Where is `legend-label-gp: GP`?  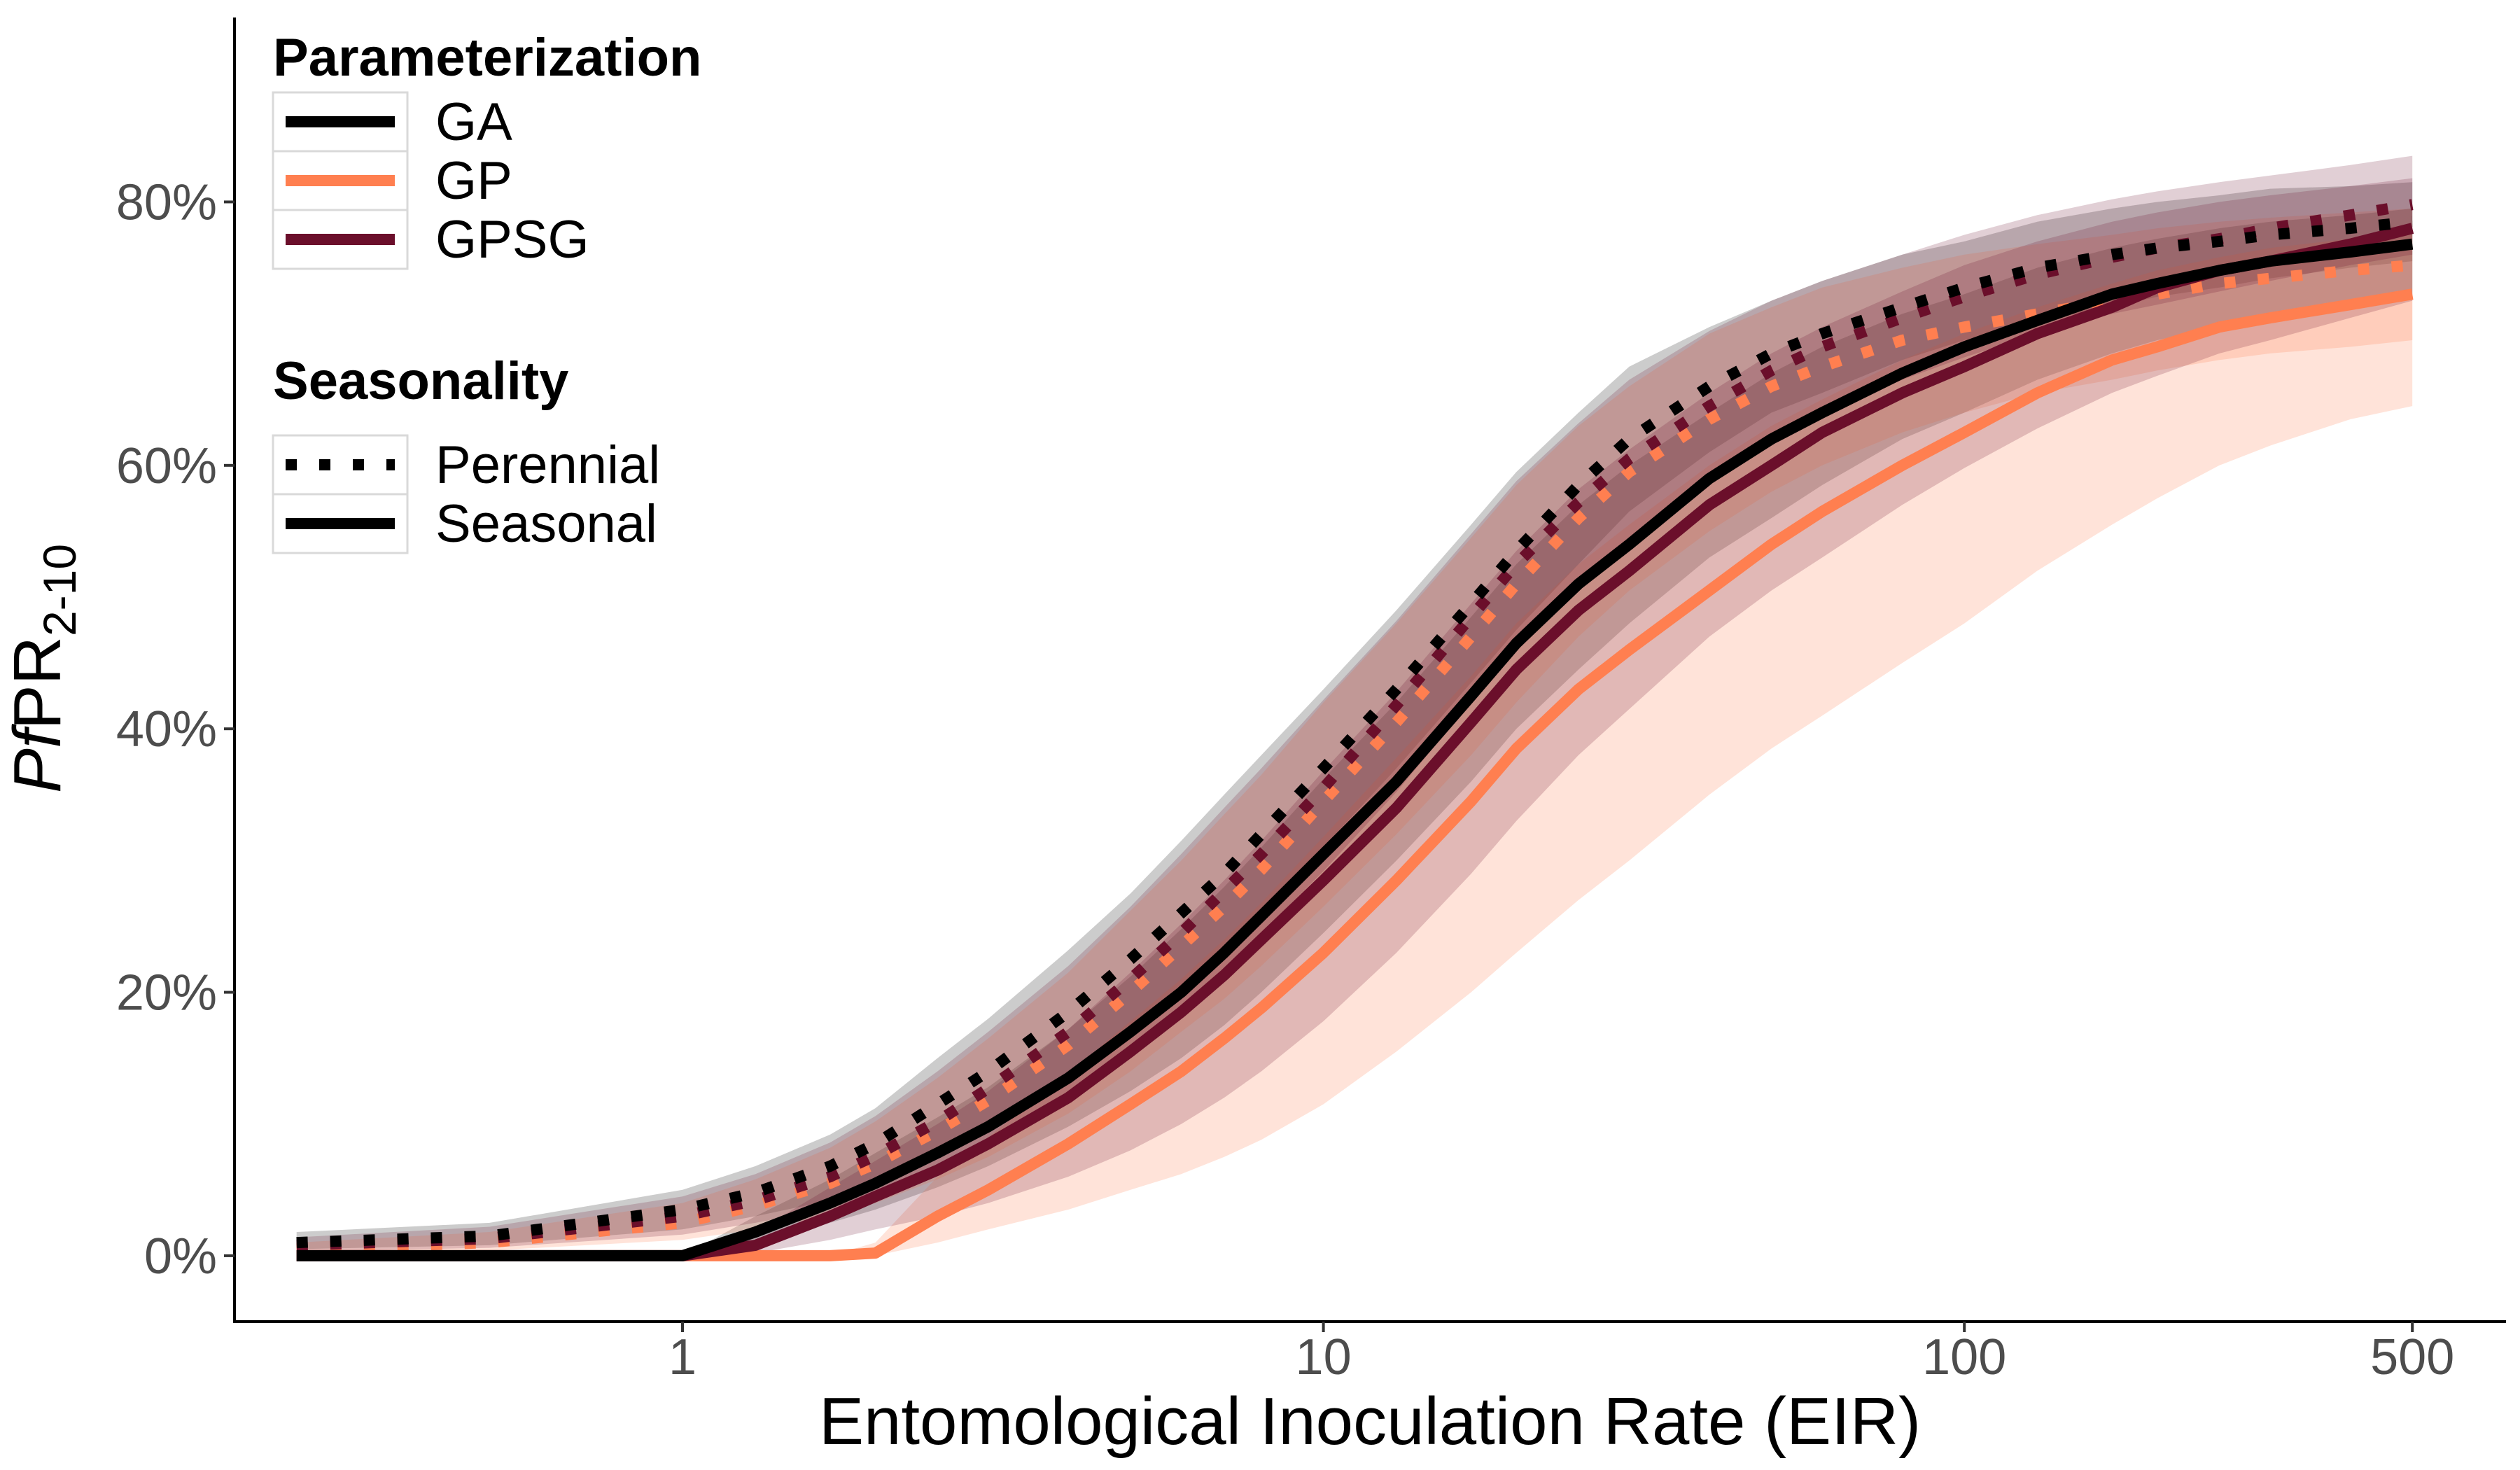 legend-label-gp: GP is located at coordinates (473, 181).